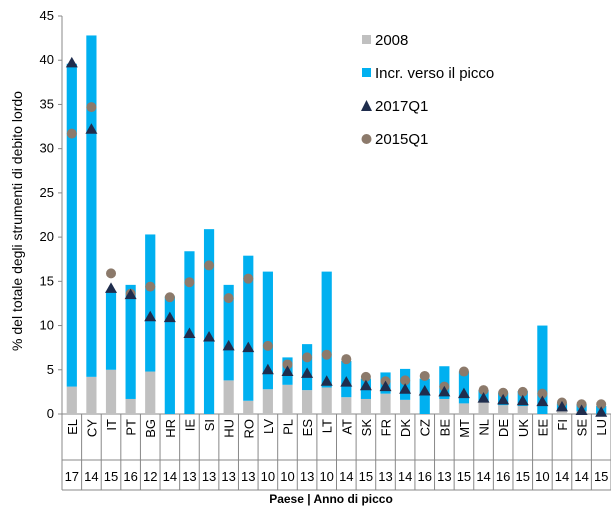  Describe the element at coordinates (91, 428) in the screenshot. I see `x-tick-label-country: CY` at that location.